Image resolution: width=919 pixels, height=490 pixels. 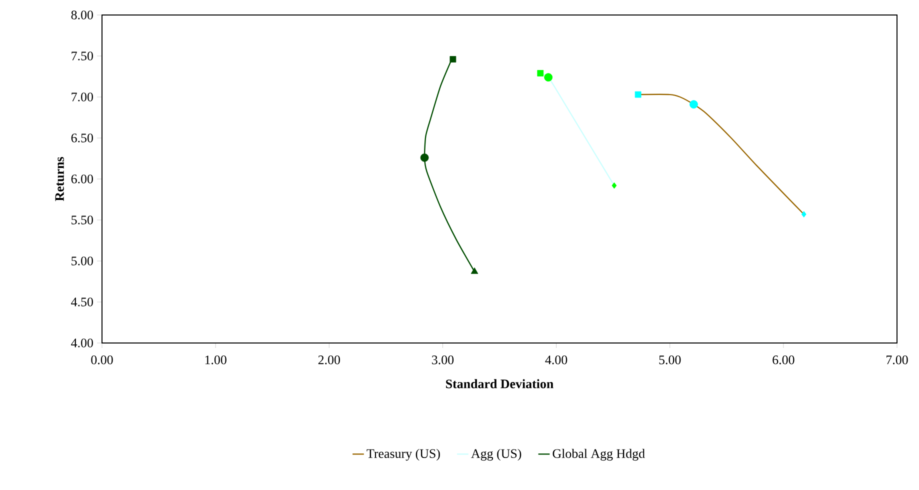 What do you see at coordinates (82, 56) in the screenshot?
I see `y-tick-label: 7.50` at bounding box center [82, 56].